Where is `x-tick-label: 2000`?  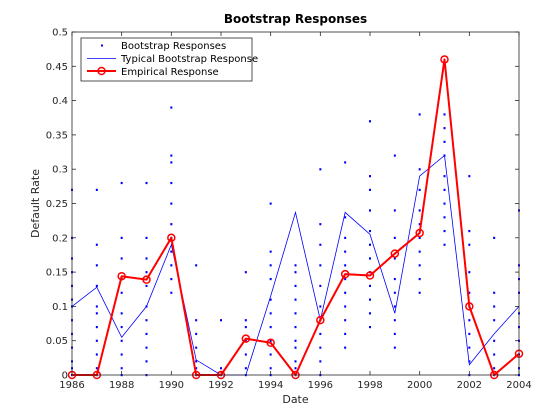
x-tick-label: 2000 is located at coordinates (419, 385).